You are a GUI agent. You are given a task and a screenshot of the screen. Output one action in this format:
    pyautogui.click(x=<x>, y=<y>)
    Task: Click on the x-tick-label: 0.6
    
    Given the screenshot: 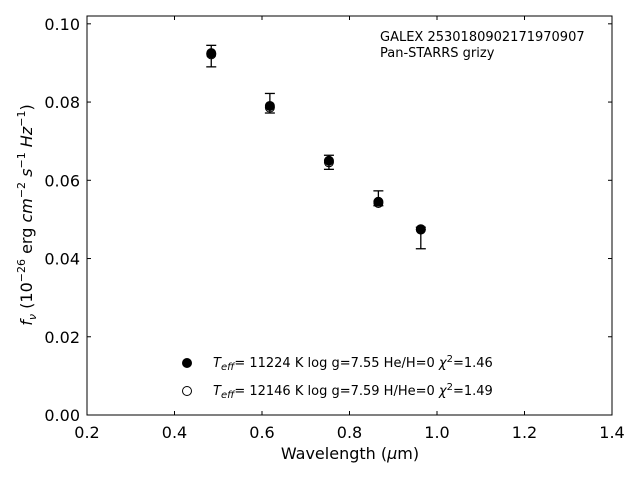 What is the action you would take?
    pyautogui.click(x=261, y=432)
    